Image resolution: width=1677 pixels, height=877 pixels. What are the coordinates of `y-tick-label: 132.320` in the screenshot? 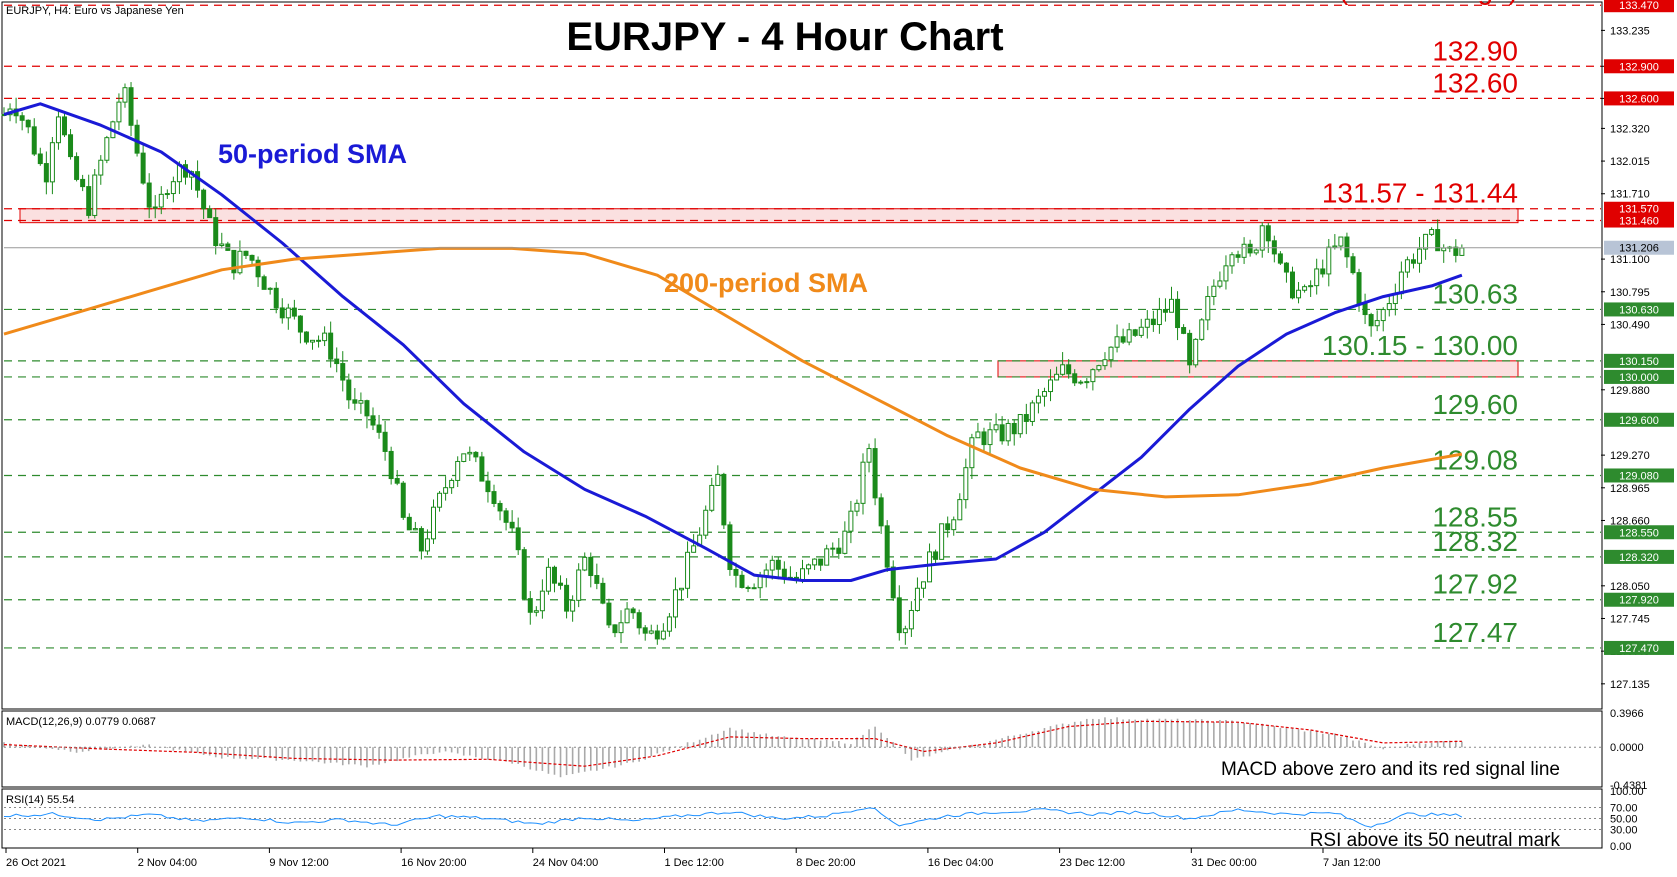 It's located at (1630, 129).